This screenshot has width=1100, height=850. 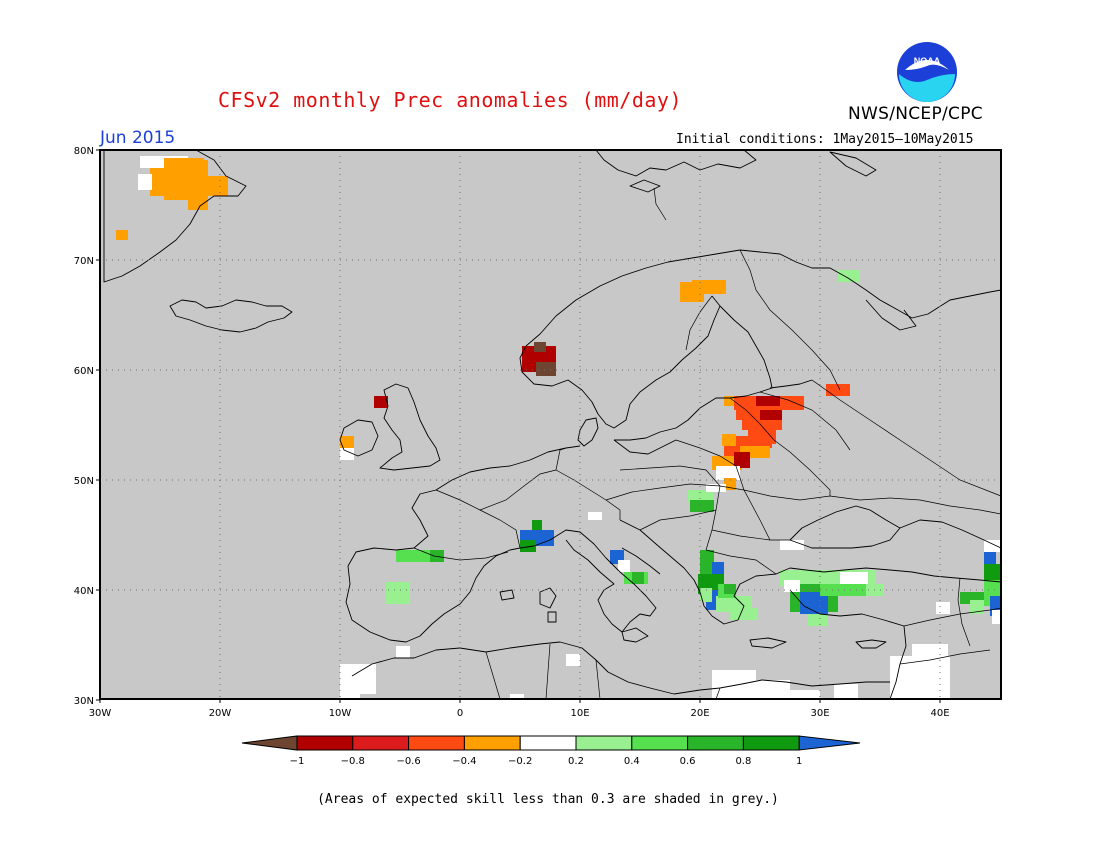 I want to click on lon-label: 10E, so click(x=579, y=713).